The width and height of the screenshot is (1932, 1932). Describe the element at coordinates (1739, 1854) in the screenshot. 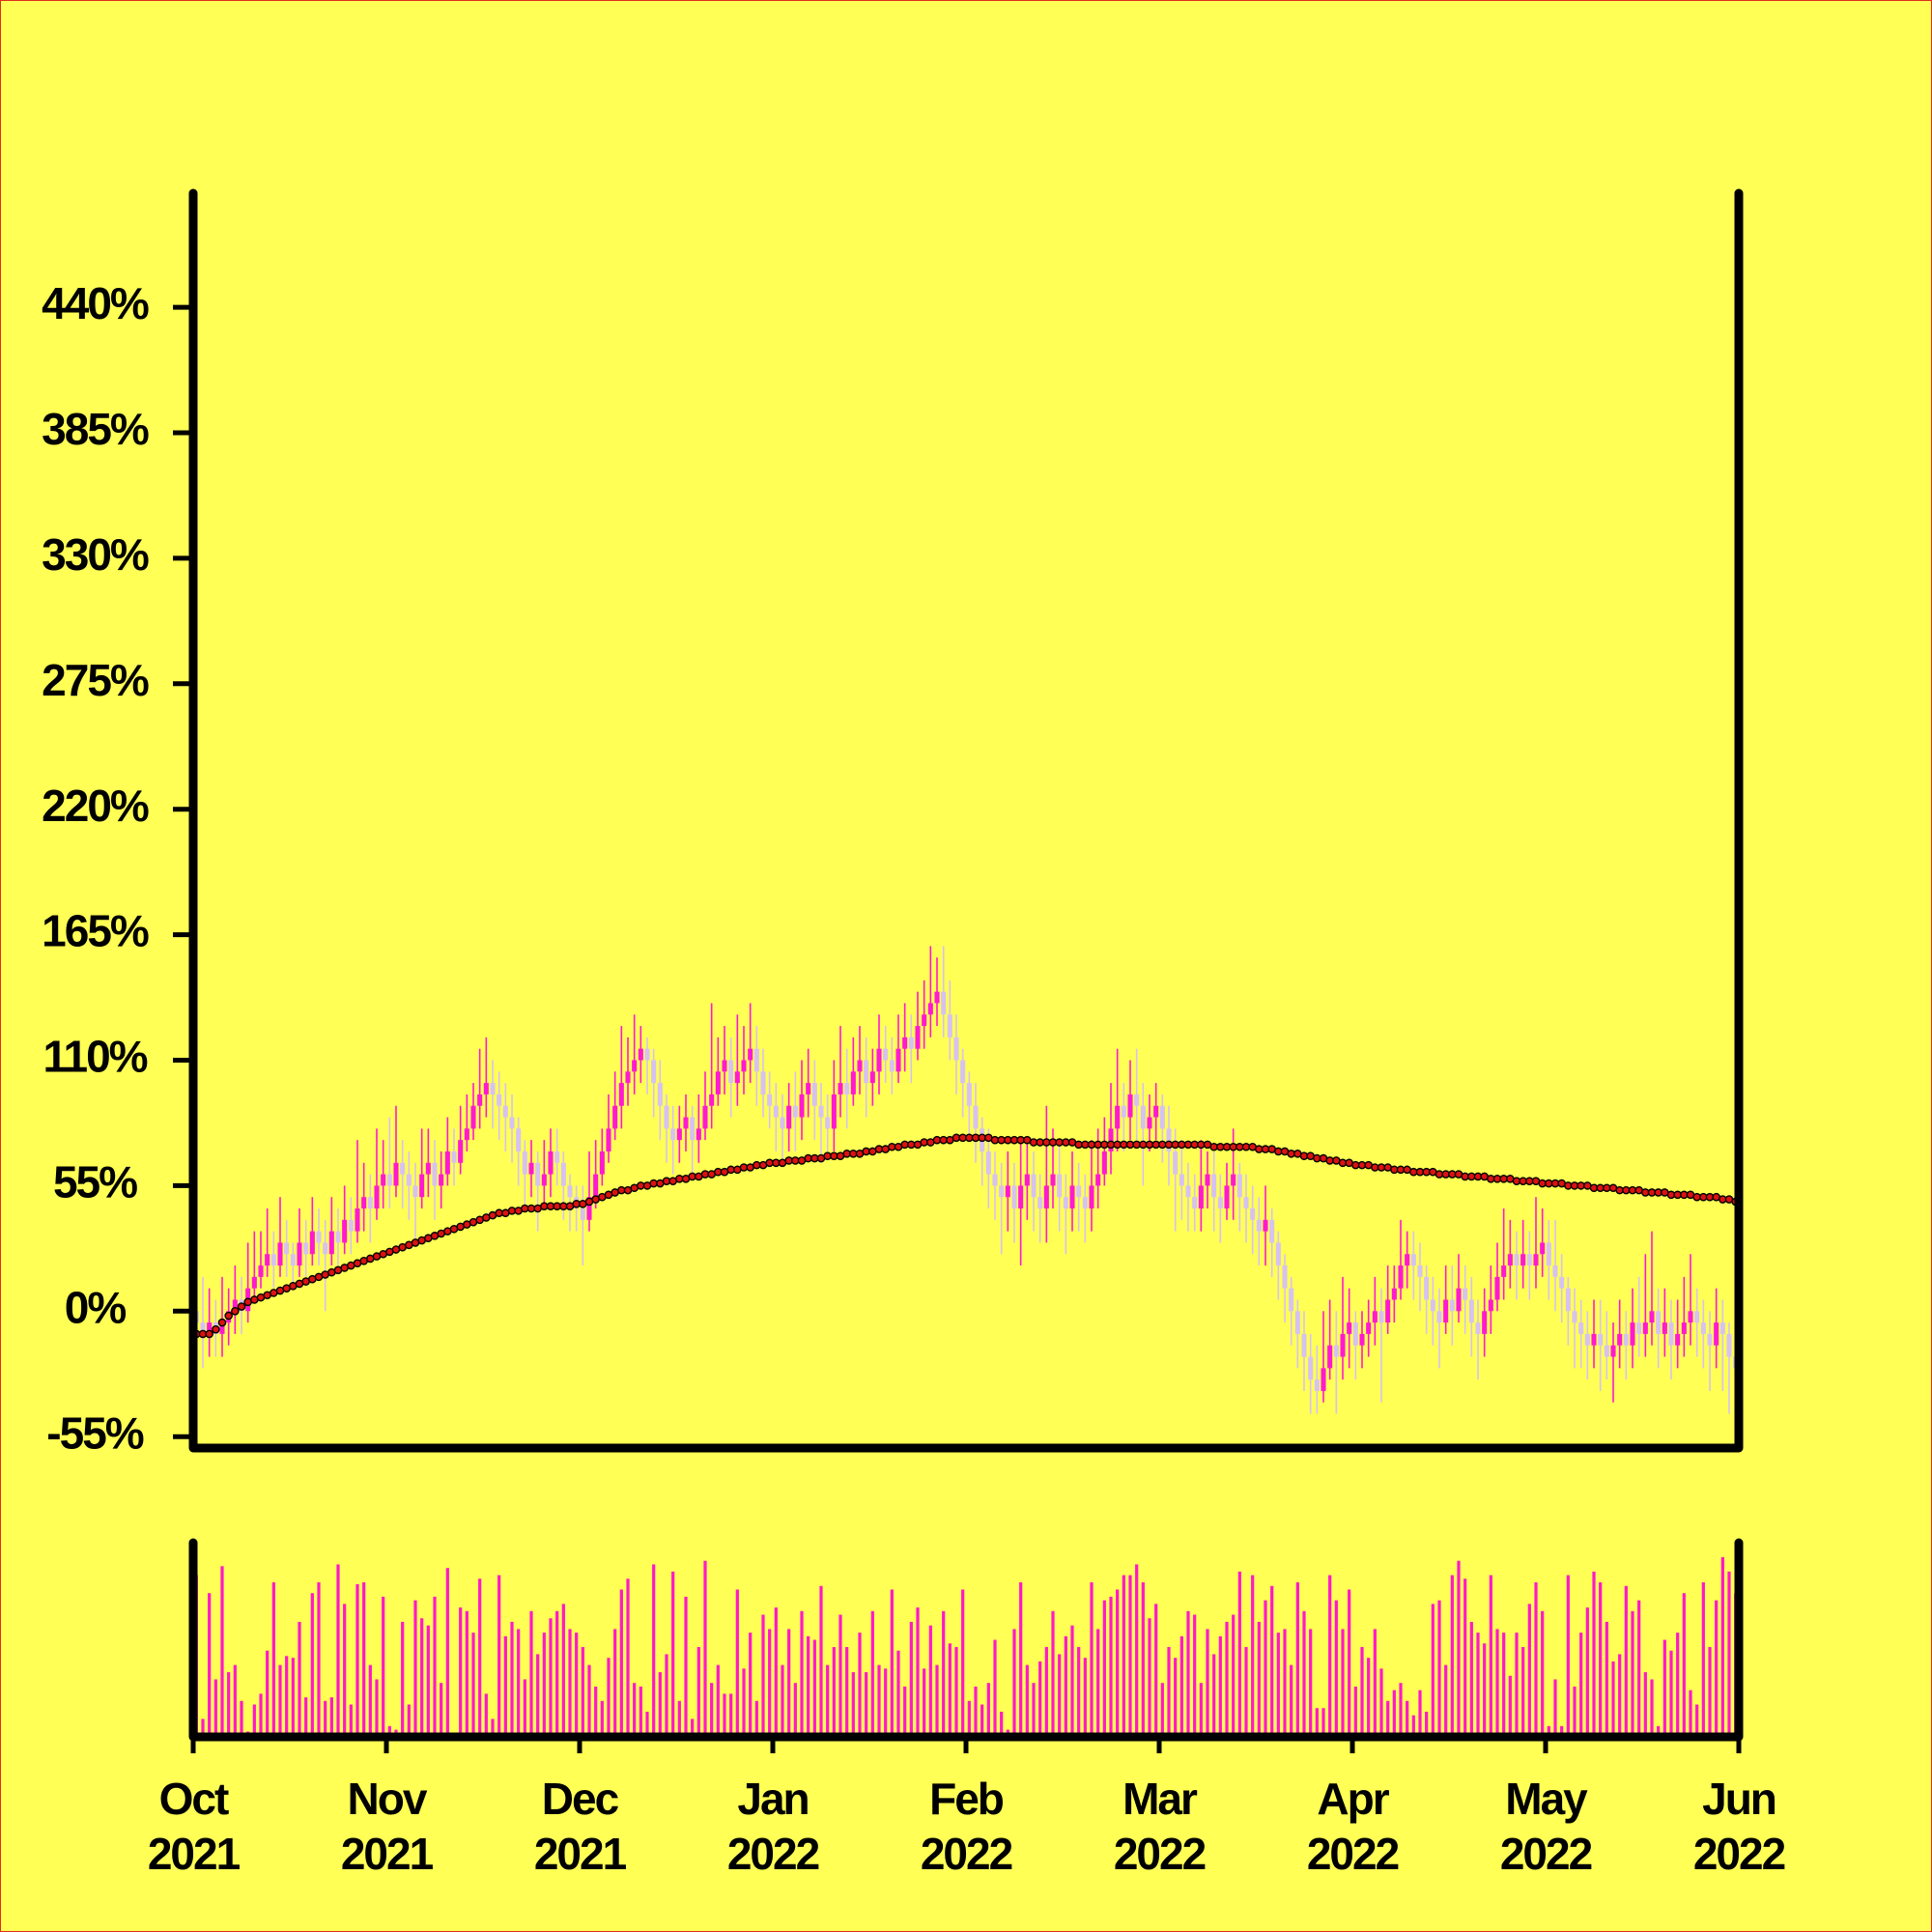

I see `x-tick-label: 2022` at that location.